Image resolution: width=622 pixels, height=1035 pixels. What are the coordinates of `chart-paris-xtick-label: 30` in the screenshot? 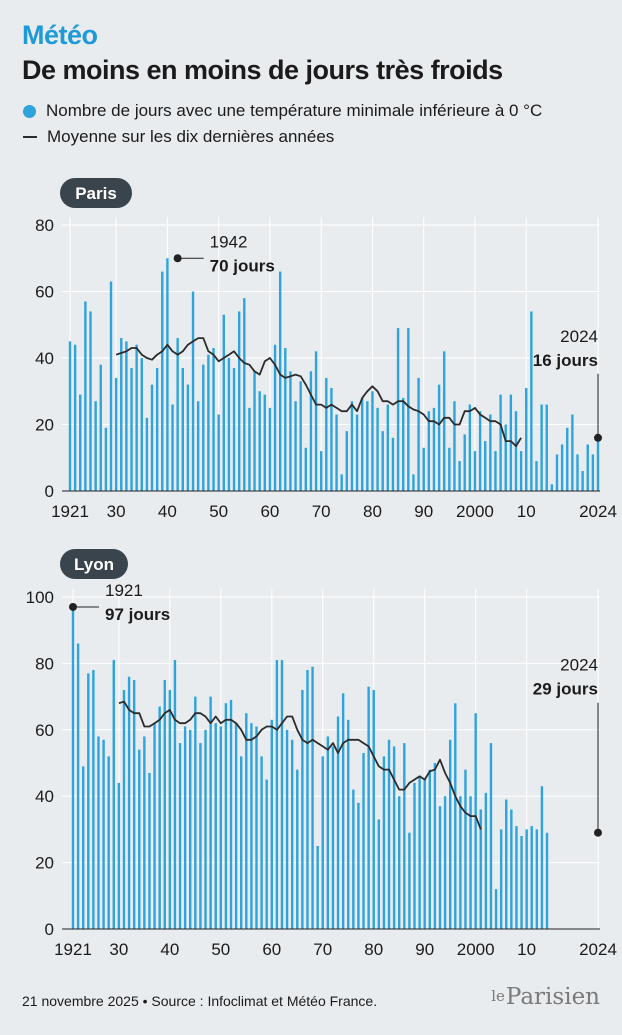 It's located at (116, 511).